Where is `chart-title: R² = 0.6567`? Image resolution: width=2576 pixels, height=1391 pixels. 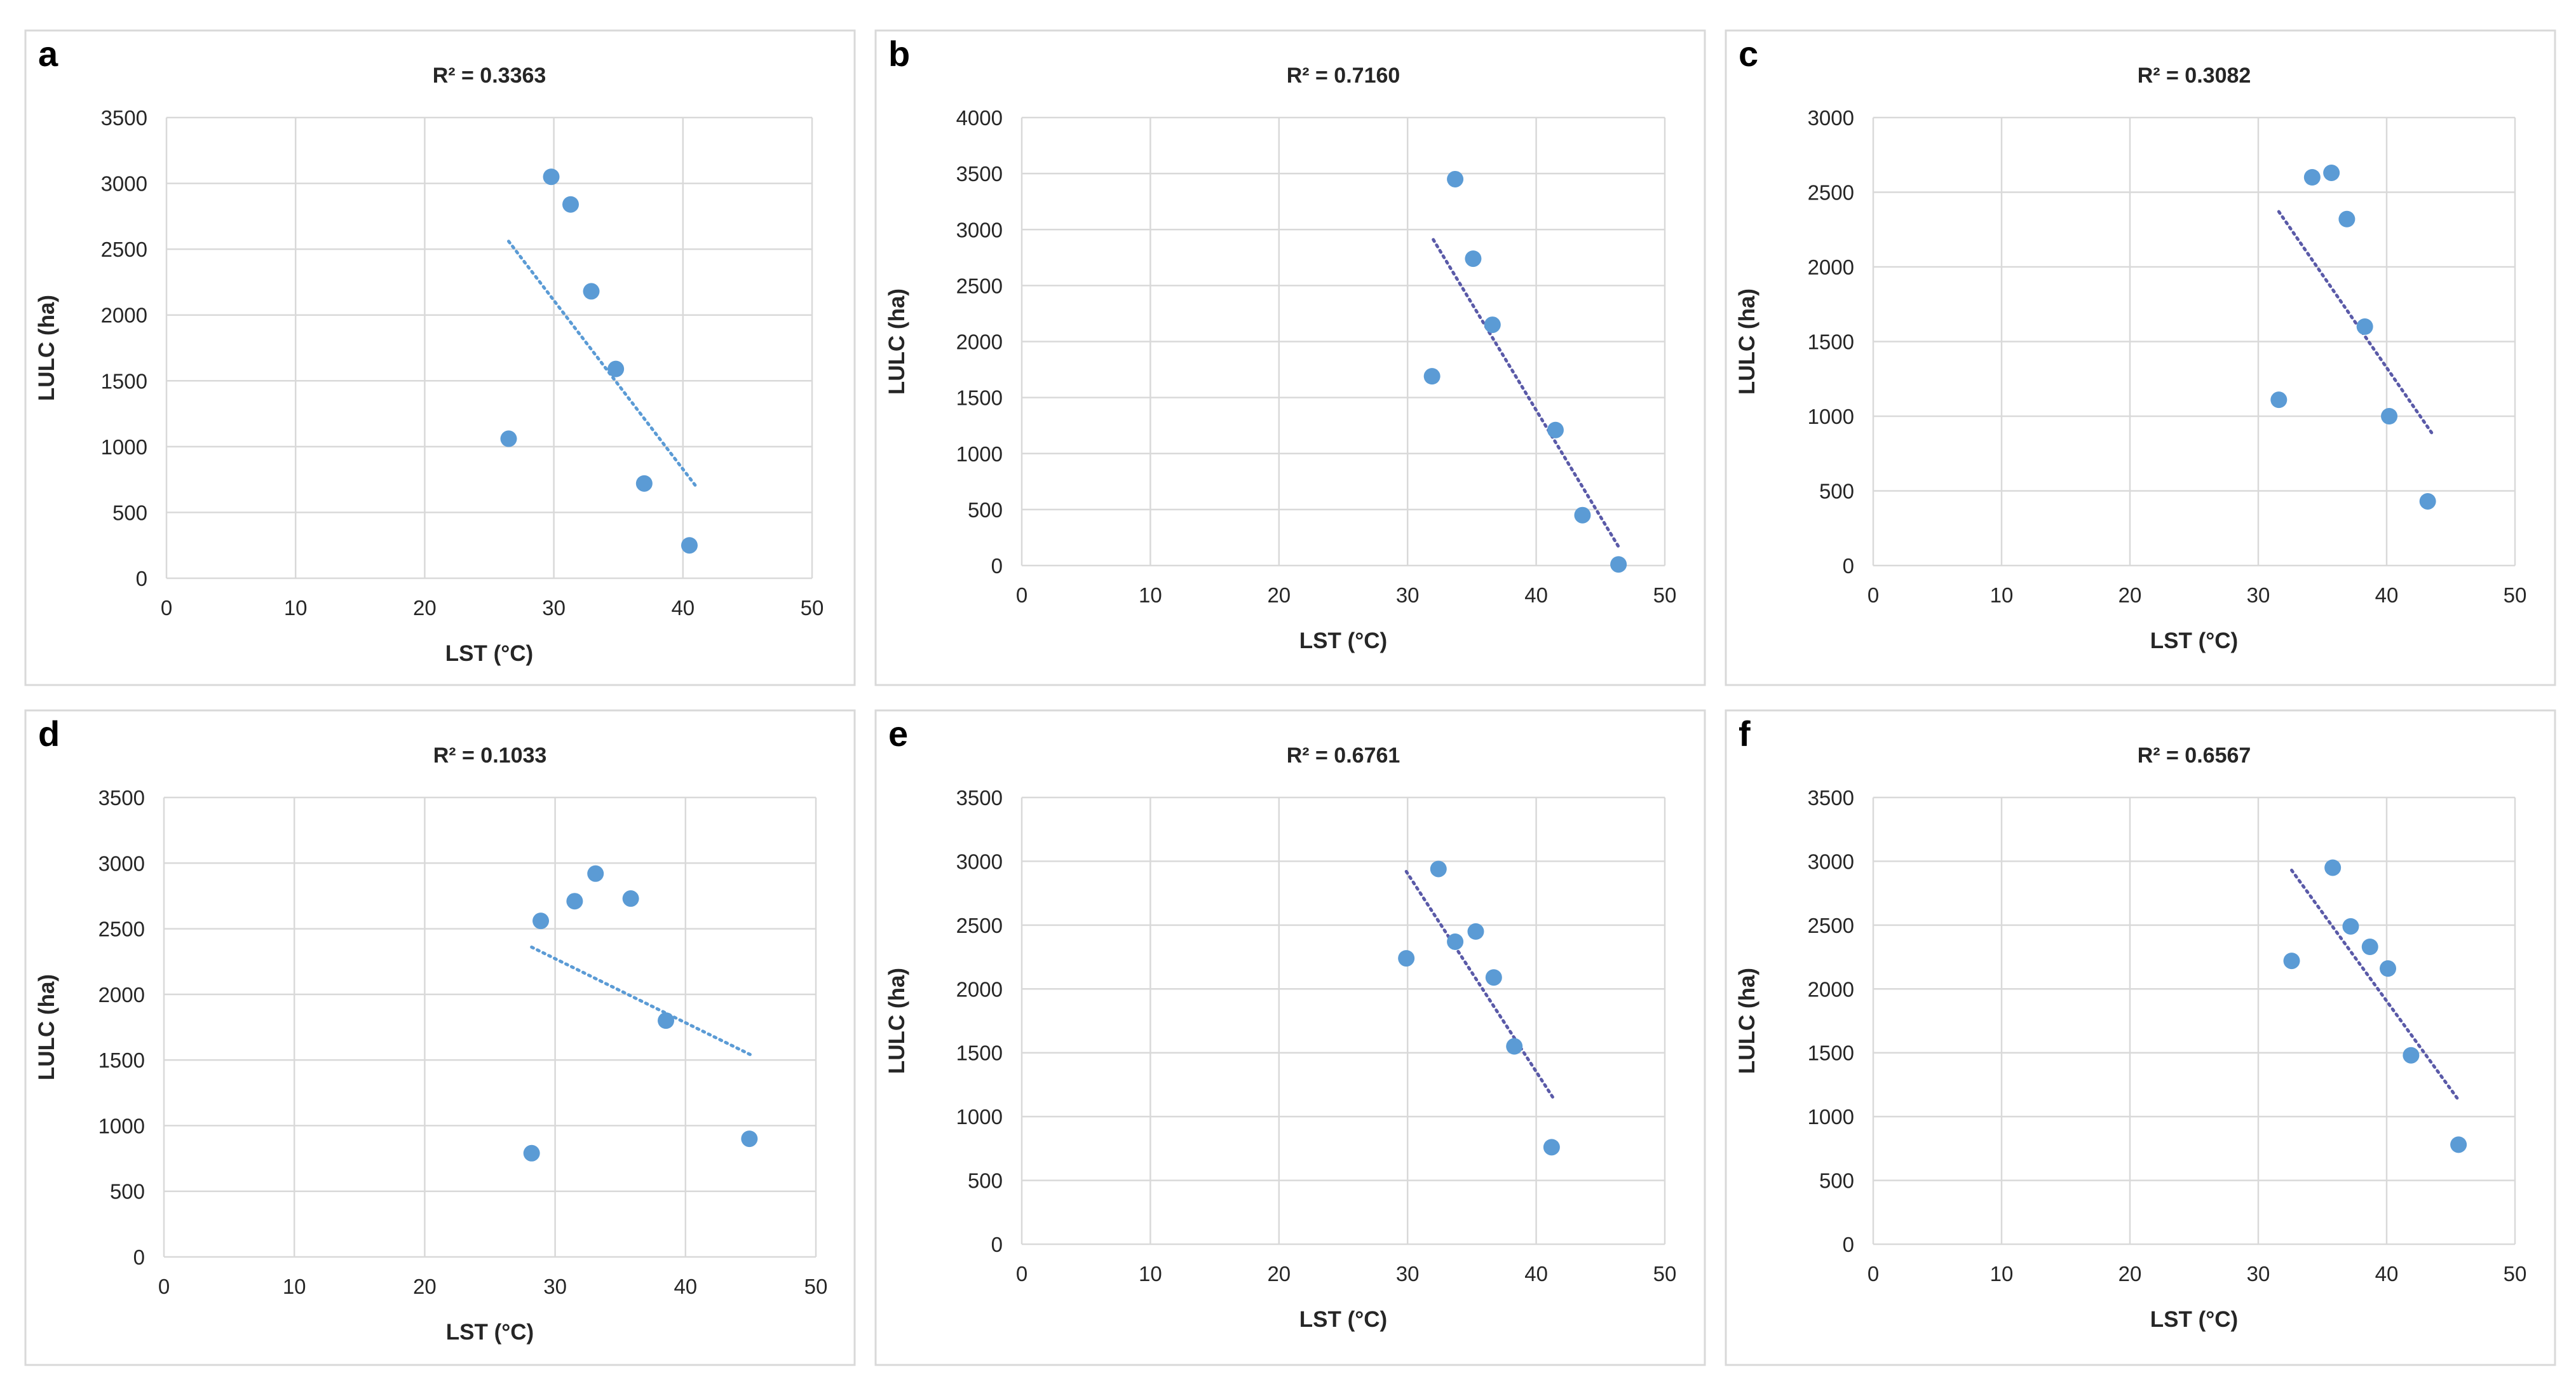
chart-title: R² = 0.6567 is located at coordinates (2194, 756).